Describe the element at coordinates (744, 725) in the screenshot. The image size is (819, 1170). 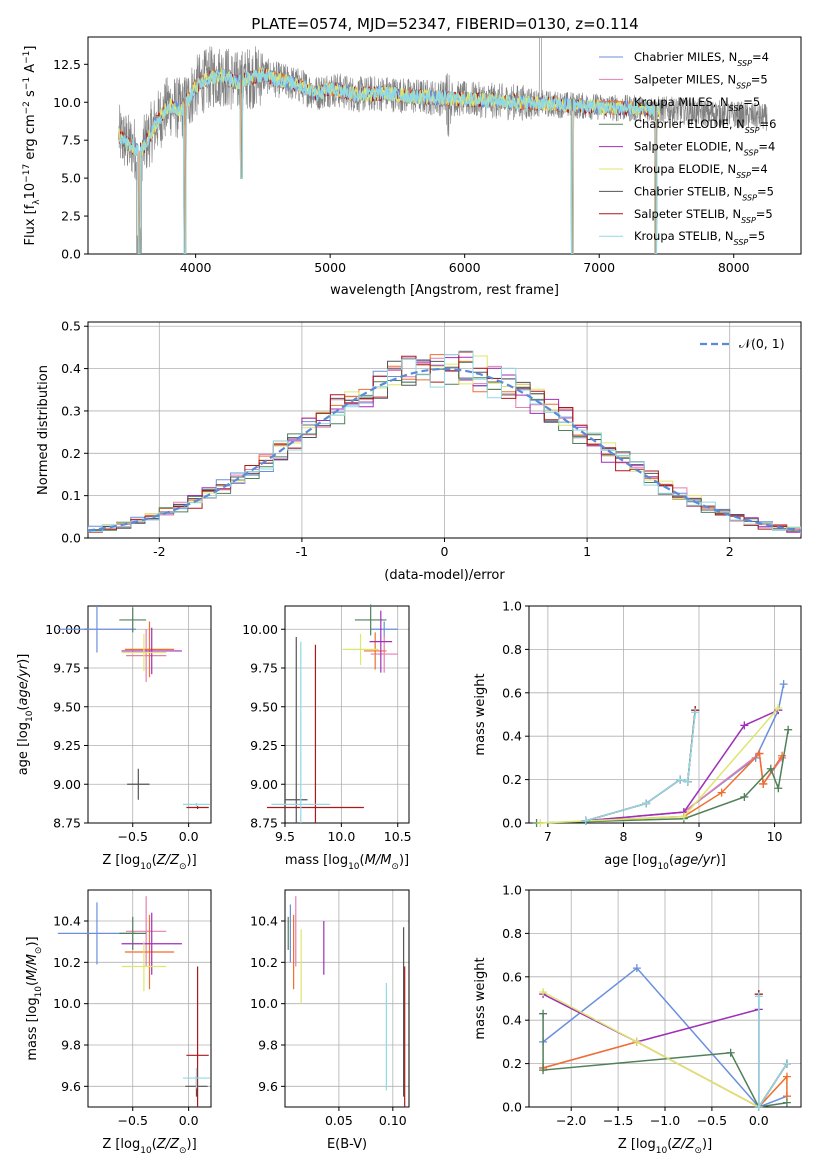
I see `series-marker-salpeter_elodie` at that location.